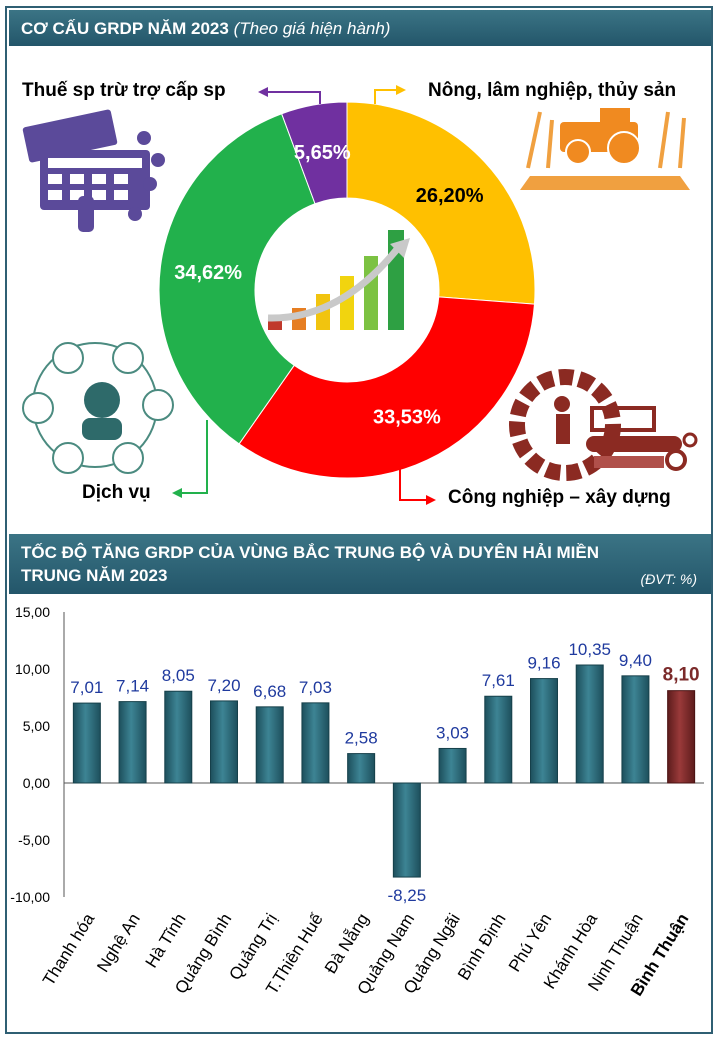  Describe the element at coordinates (125, 28) in the screenshot. I see `section1-title: CƠ CẤU GRDP NĂM 2023` at that location.